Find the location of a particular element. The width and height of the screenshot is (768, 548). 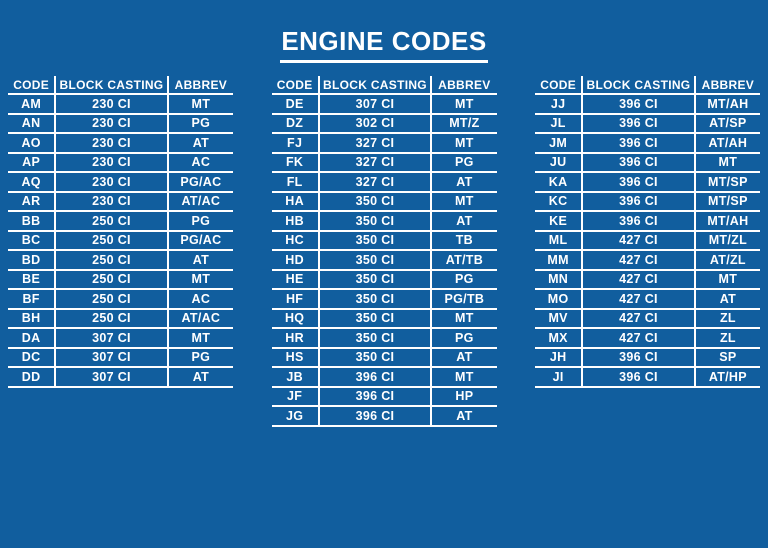

table-cell: DE is located at coordinates (295, 104).